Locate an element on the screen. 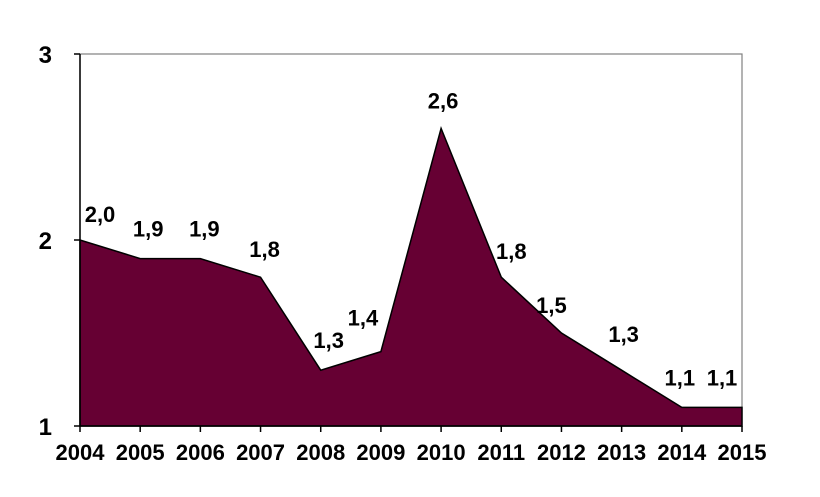 The image size is (820, 497). x-tick-label: 2010 is located at coordinates (441, 452).